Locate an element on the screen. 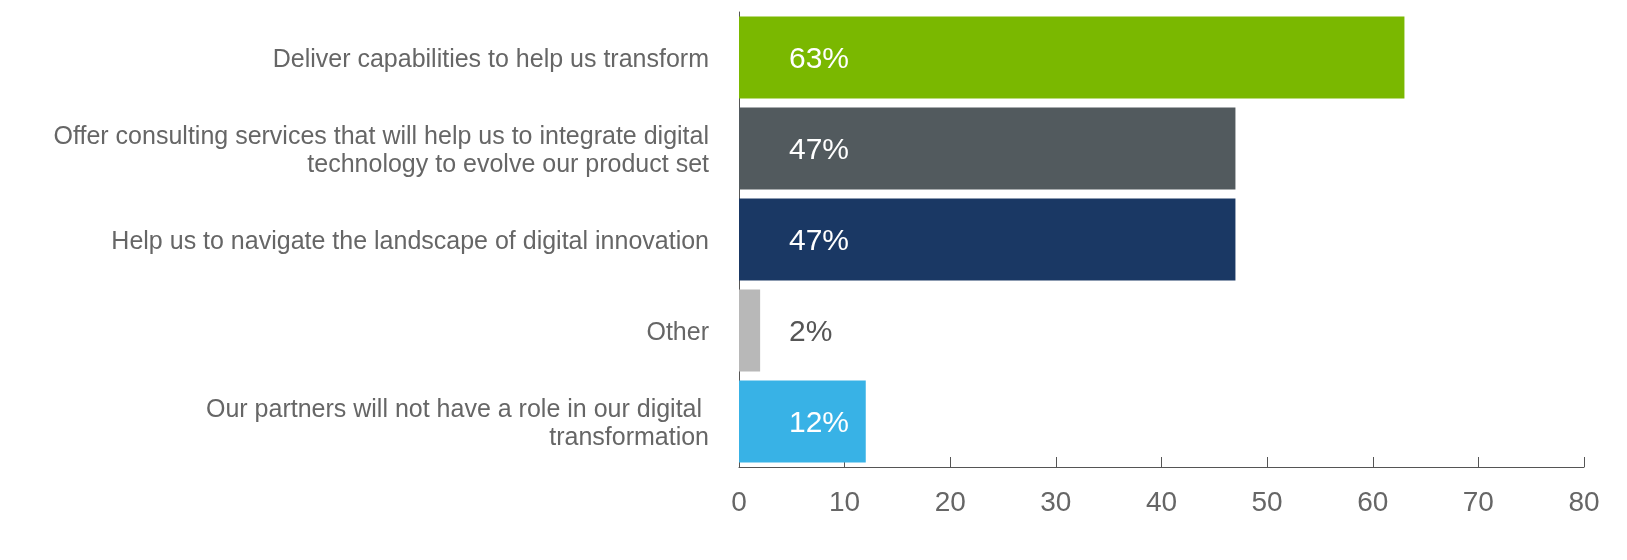 This screenshot has width=1627, height=560. y-tick-label: Offer consulting services that will help us to integrate digital technology to evolve our product set is located at coordinates (381, 148).